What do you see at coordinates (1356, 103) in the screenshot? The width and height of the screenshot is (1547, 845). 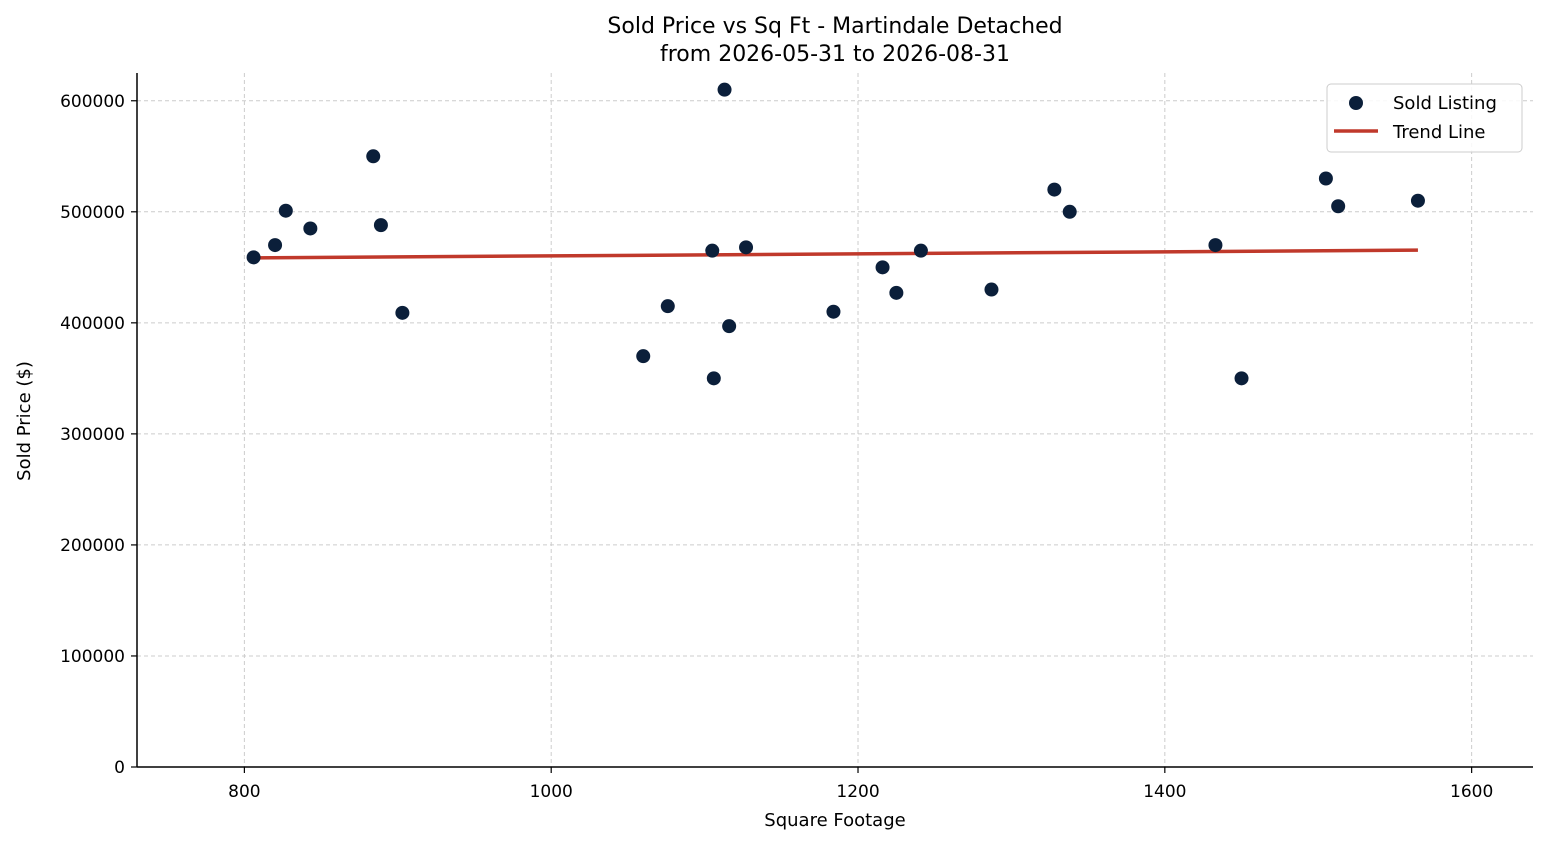 I see `legend-marker-sold-listing` at bounding box center [1356, 103].